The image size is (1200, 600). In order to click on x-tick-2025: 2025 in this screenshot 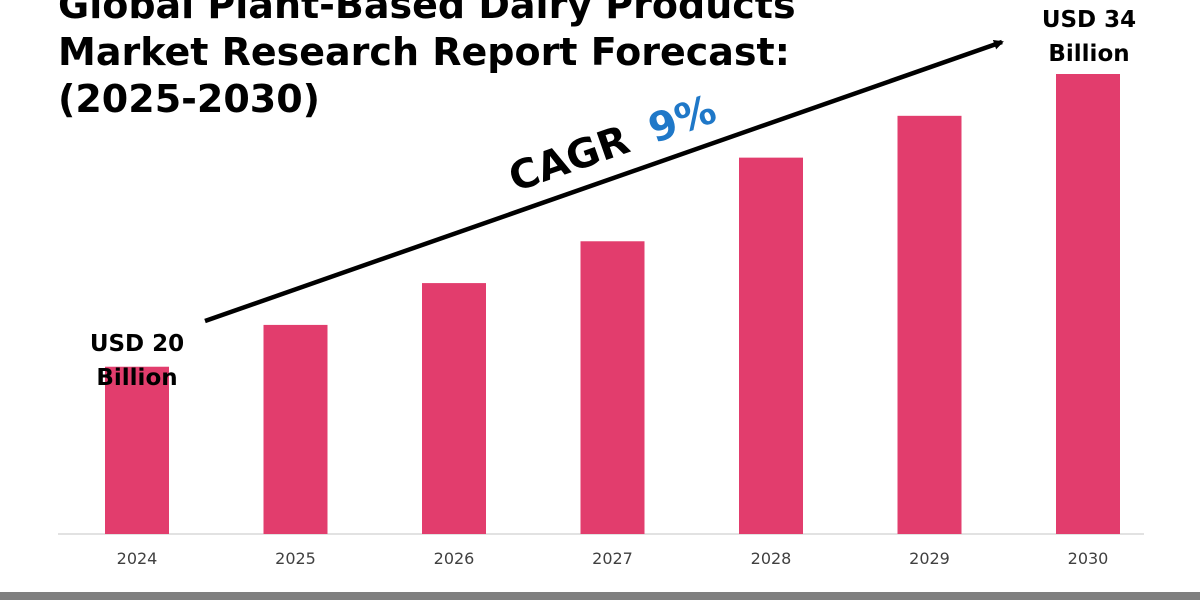, I will do `click(295, 558)`.